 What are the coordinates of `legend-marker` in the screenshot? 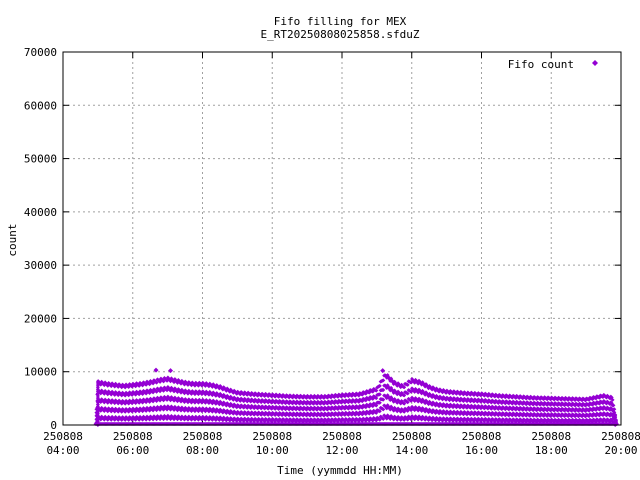 It's located at (595, 63).